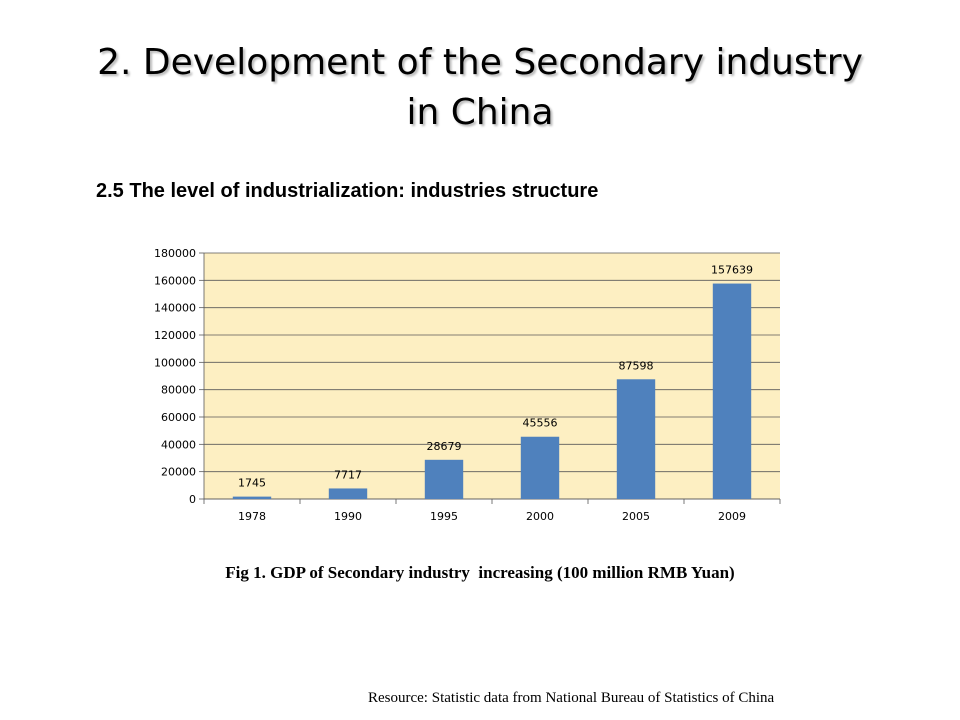 Image resolution: width=960 pixels, height=720 pixels. What do you see at coordinates (636, 516) in the screenshot?
I see `x-tick-label: 2005` at bounding box center [636, 516].